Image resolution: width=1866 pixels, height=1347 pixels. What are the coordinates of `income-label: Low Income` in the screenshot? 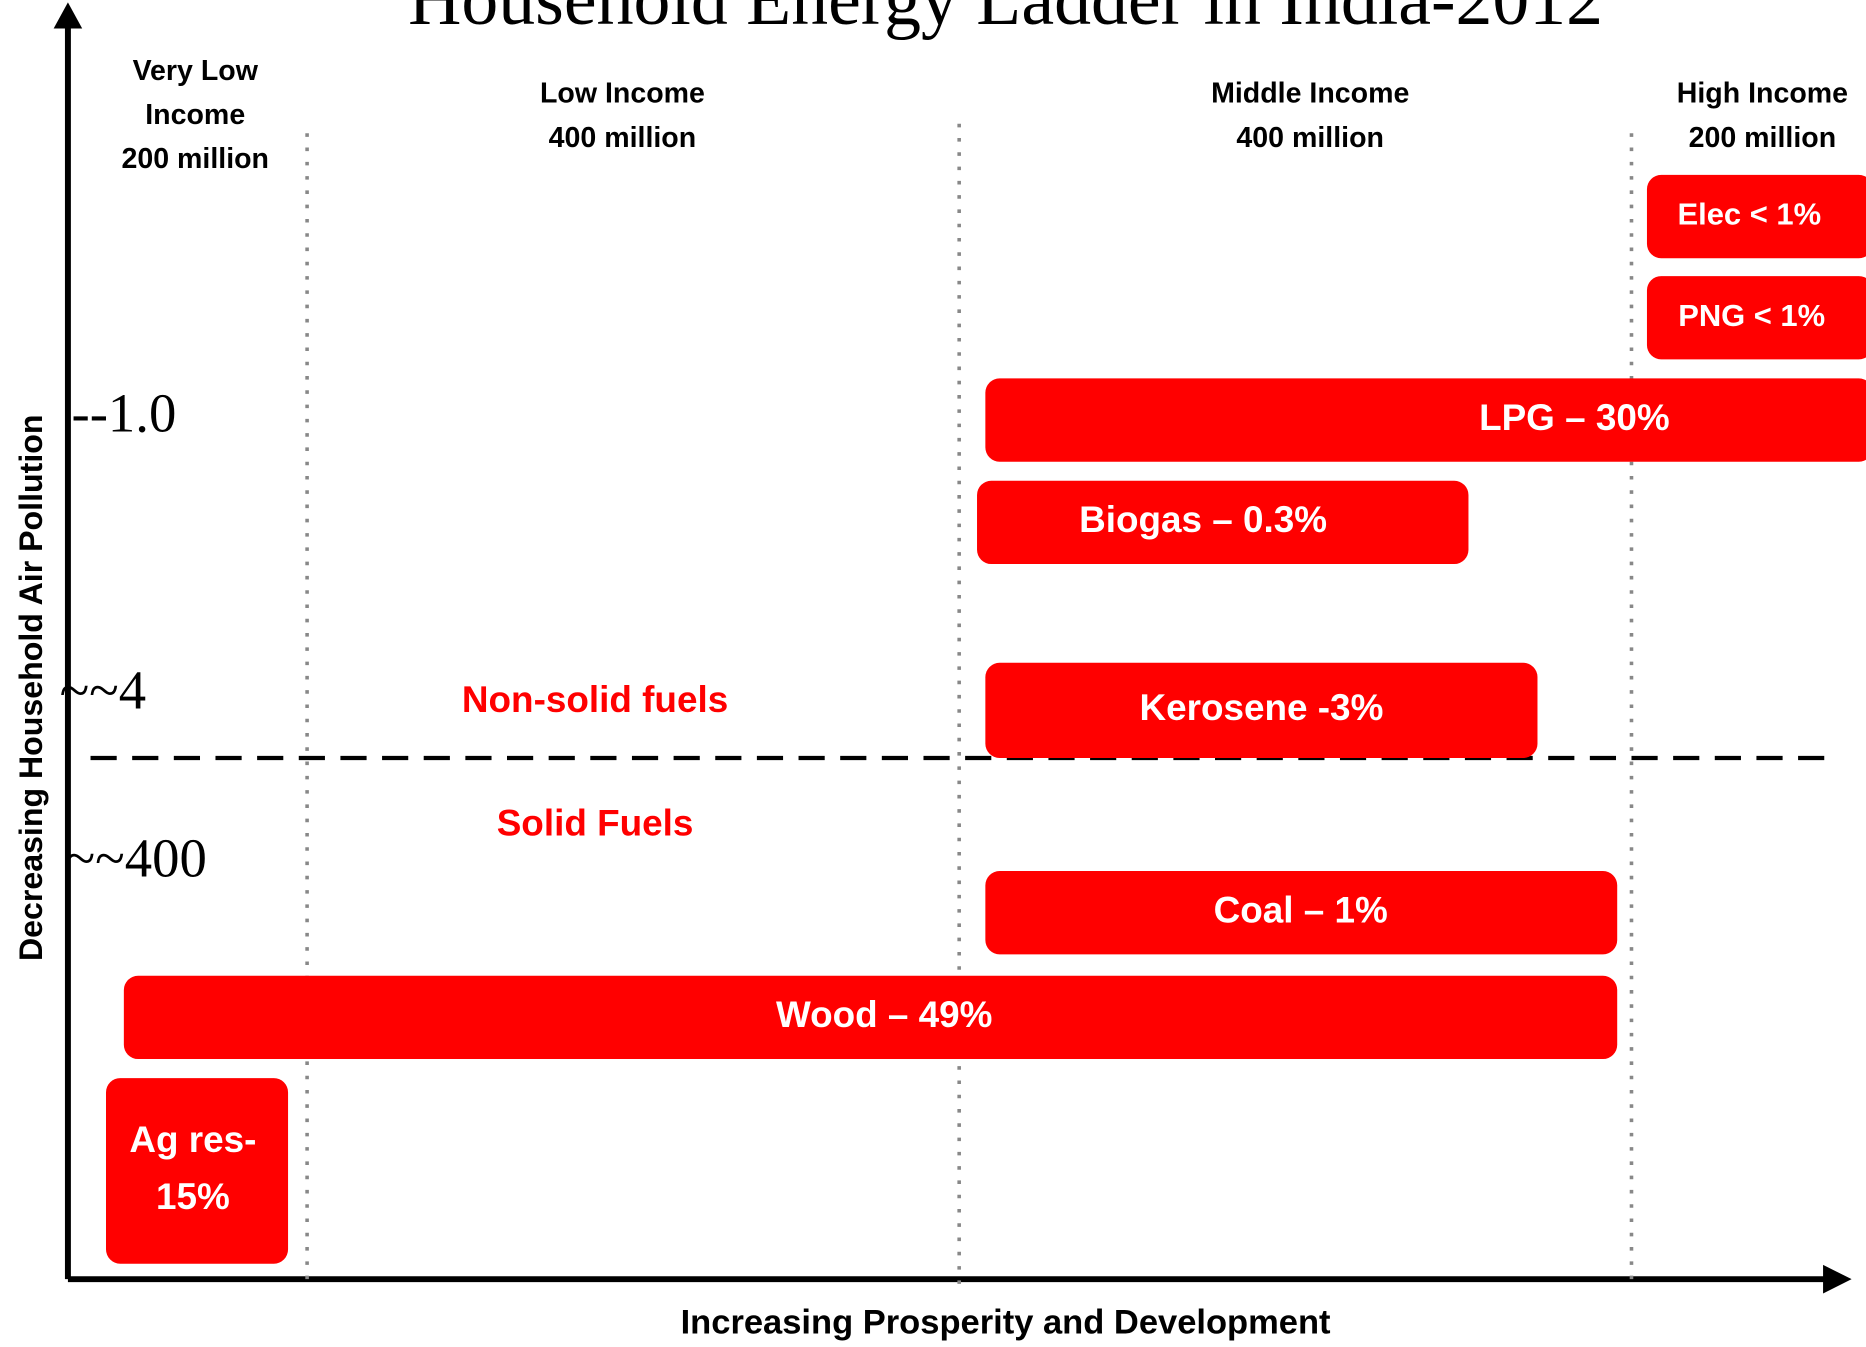 It's located at (622, 94).